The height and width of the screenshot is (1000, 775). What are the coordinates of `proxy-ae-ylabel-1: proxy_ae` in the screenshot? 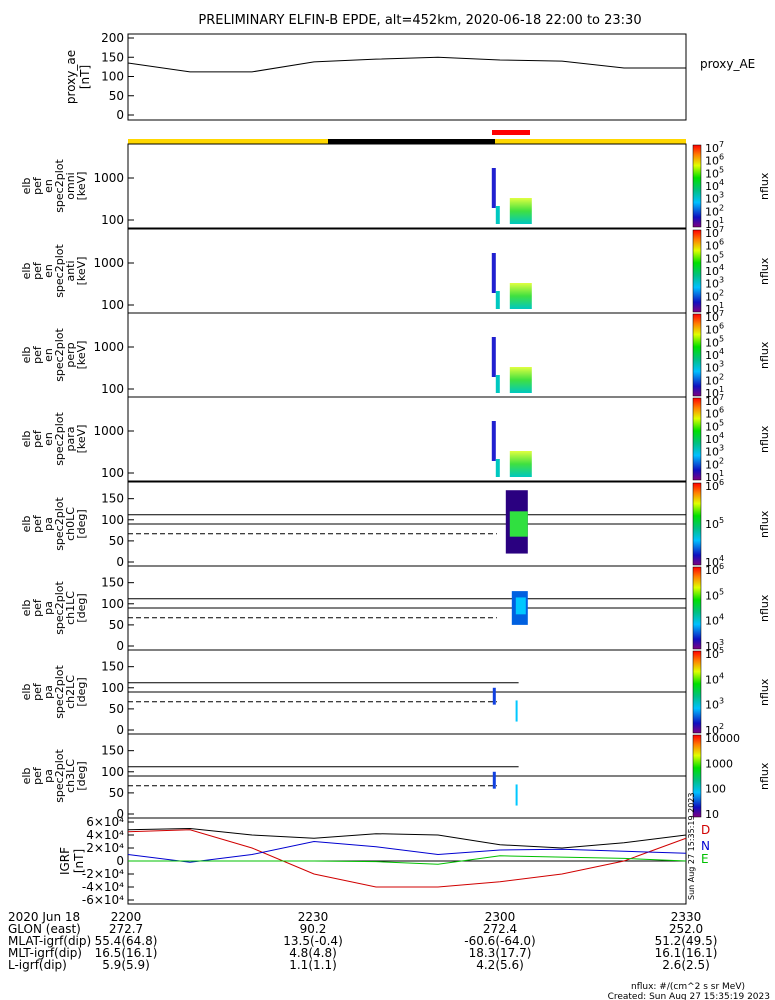 It's located at (71, 77).